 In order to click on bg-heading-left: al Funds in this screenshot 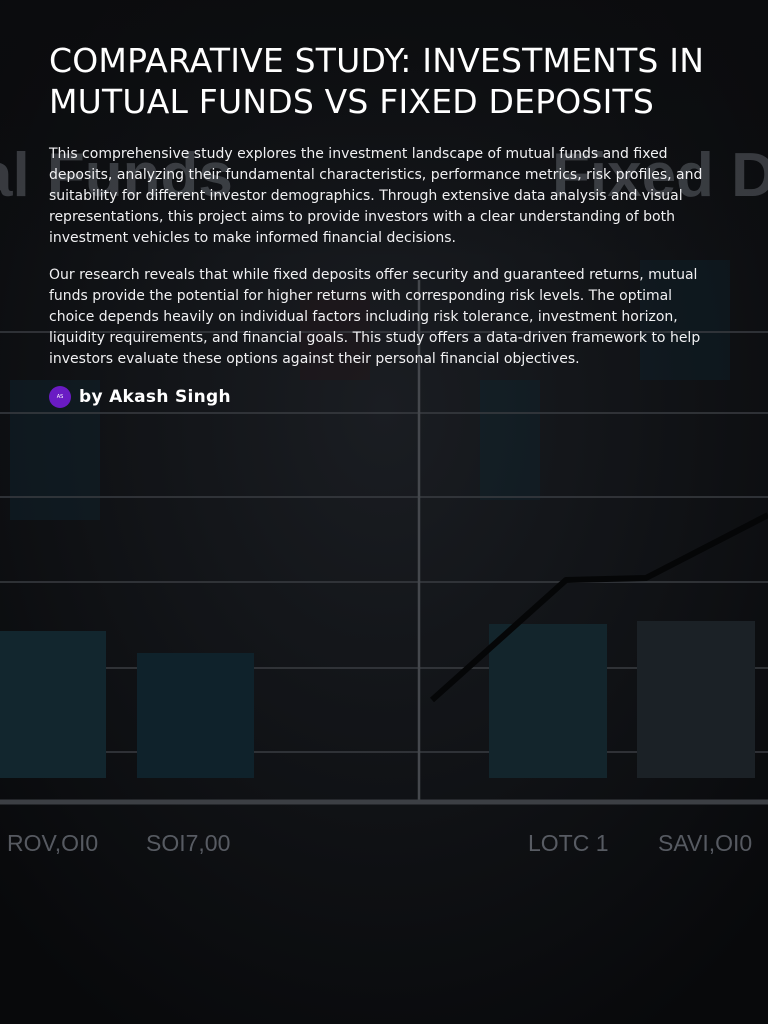, I will do `click(116, 175)`.